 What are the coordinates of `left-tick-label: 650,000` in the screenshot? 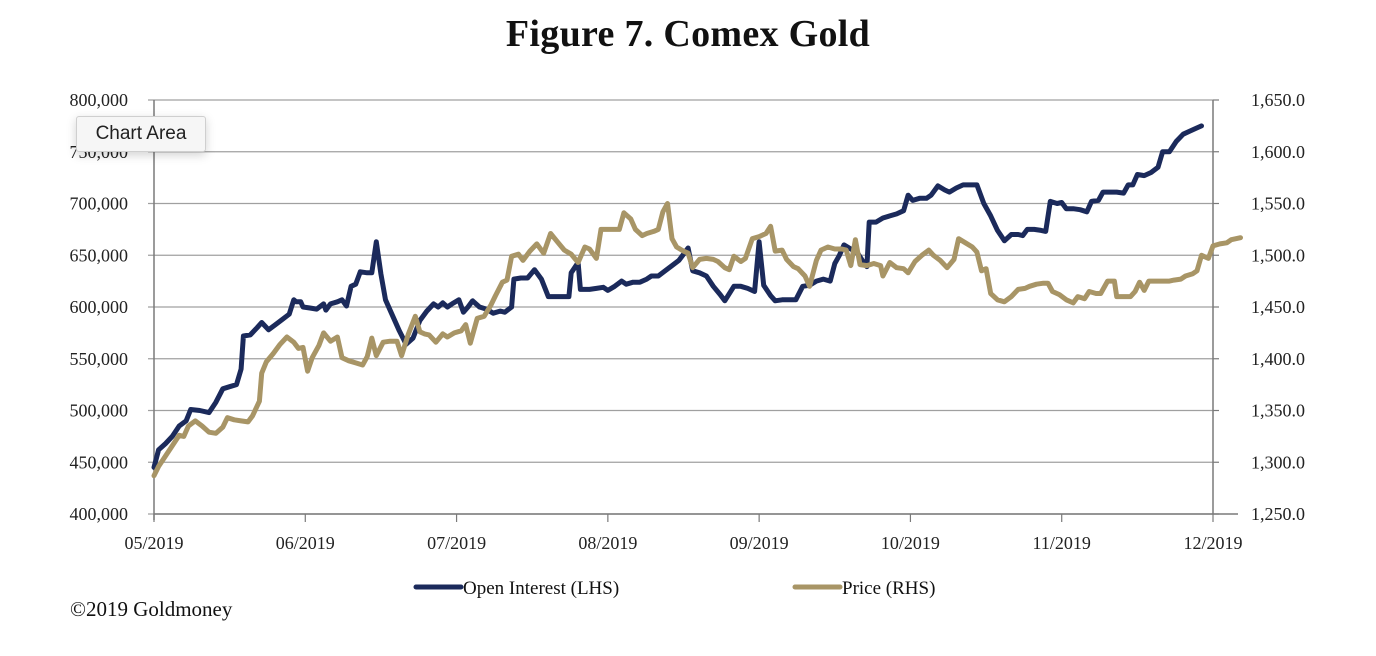 It's located at (99, 255).